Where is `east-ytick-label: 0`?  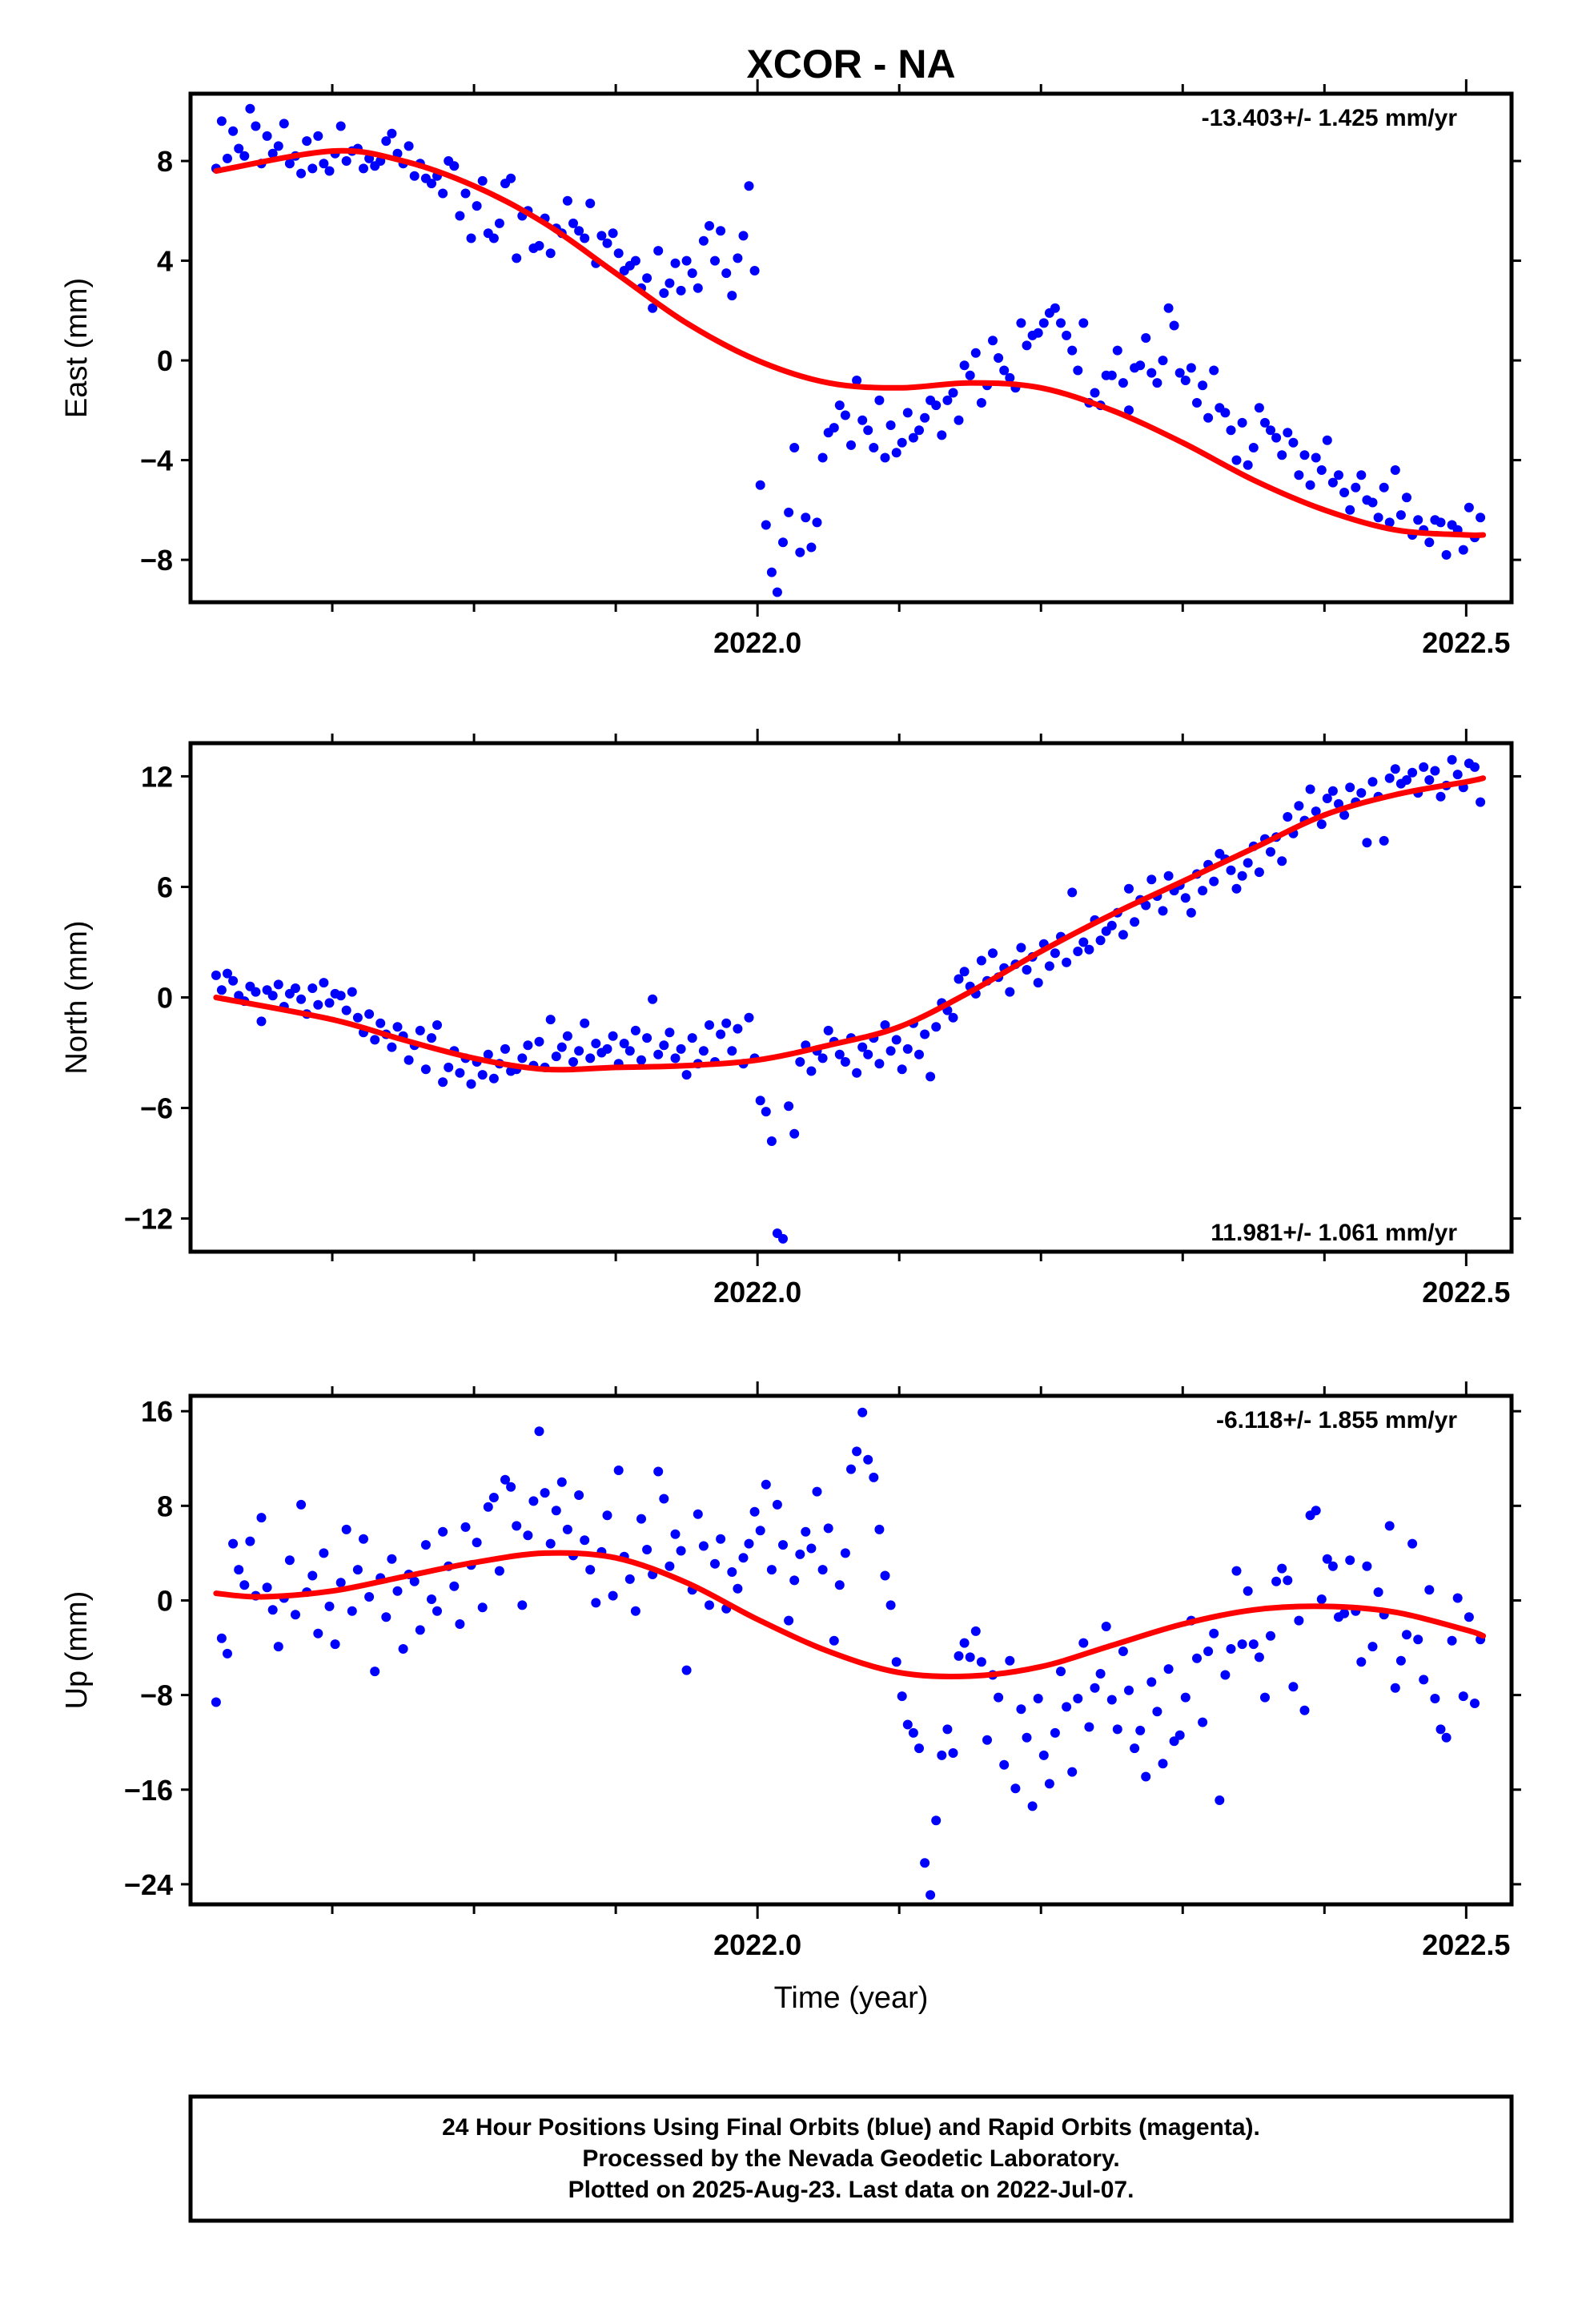
east-ytick-label: 0 is located at coordinates (165, 360).